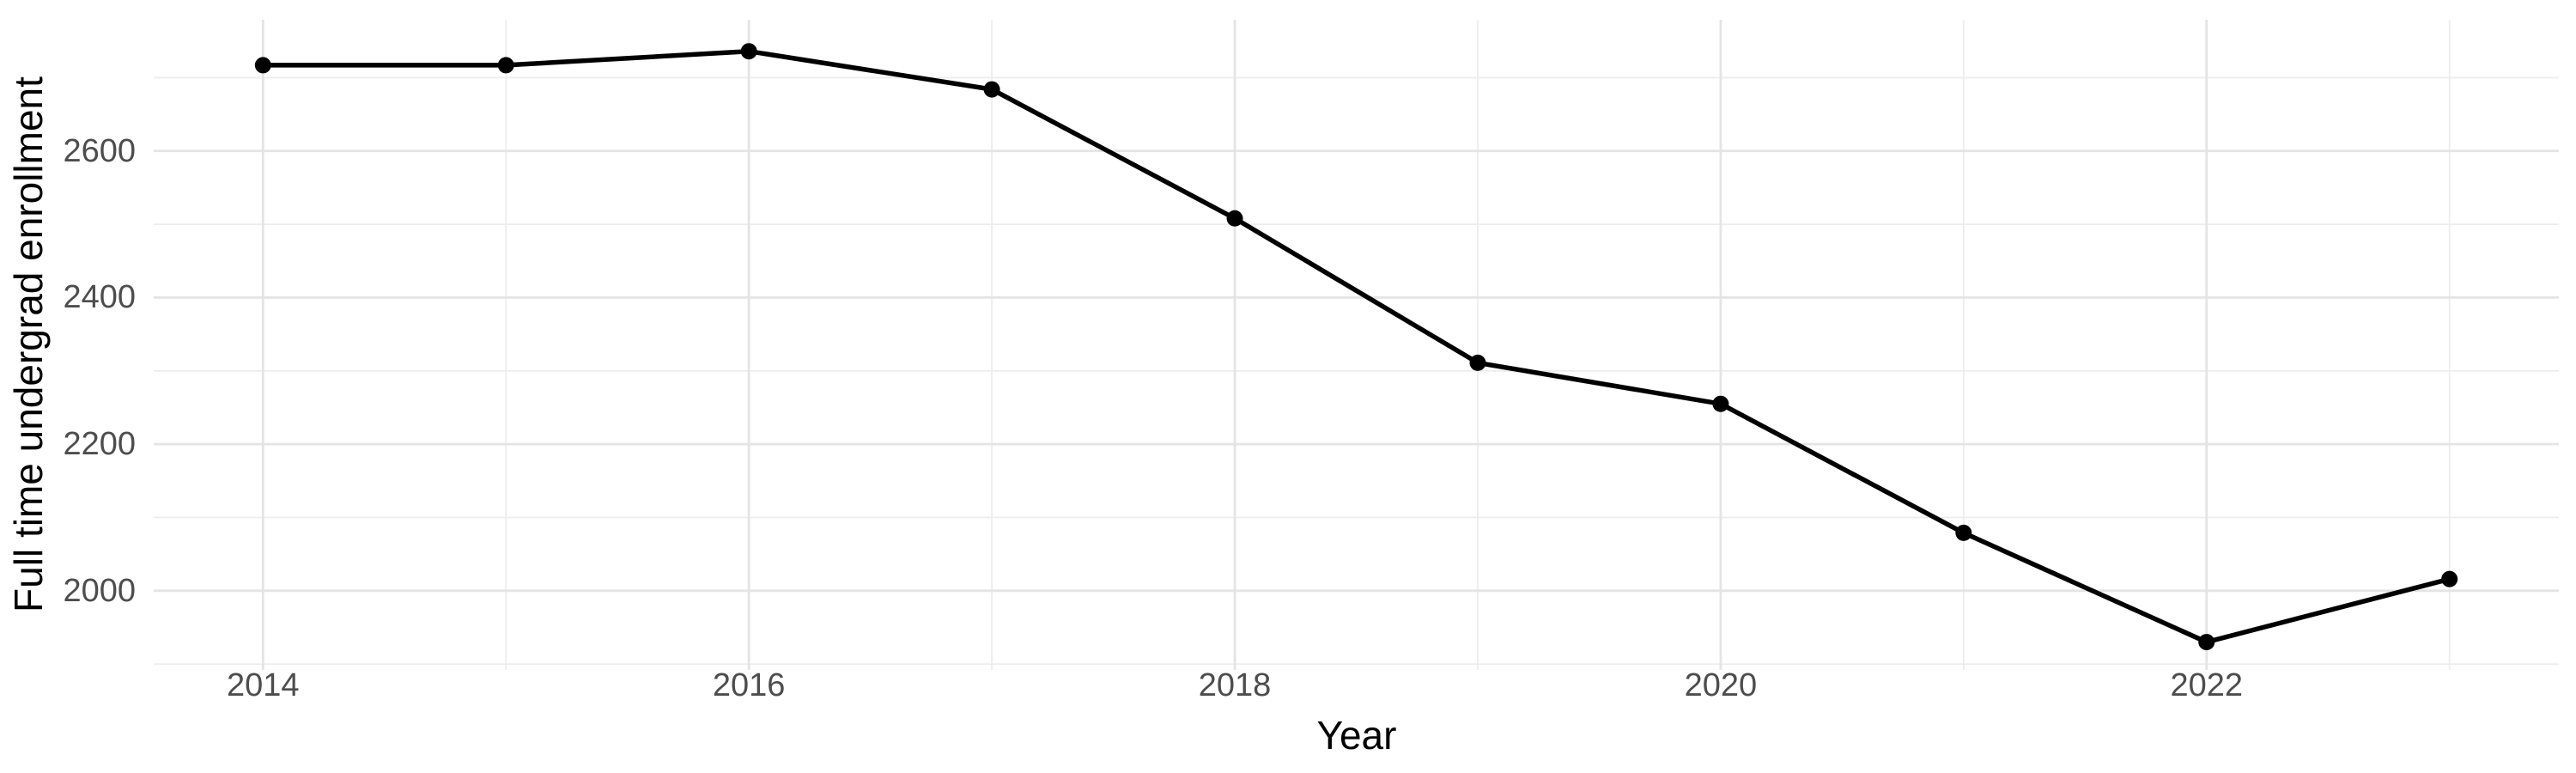  I want to click on x-tick-label: 2018, so click(1235, 685).